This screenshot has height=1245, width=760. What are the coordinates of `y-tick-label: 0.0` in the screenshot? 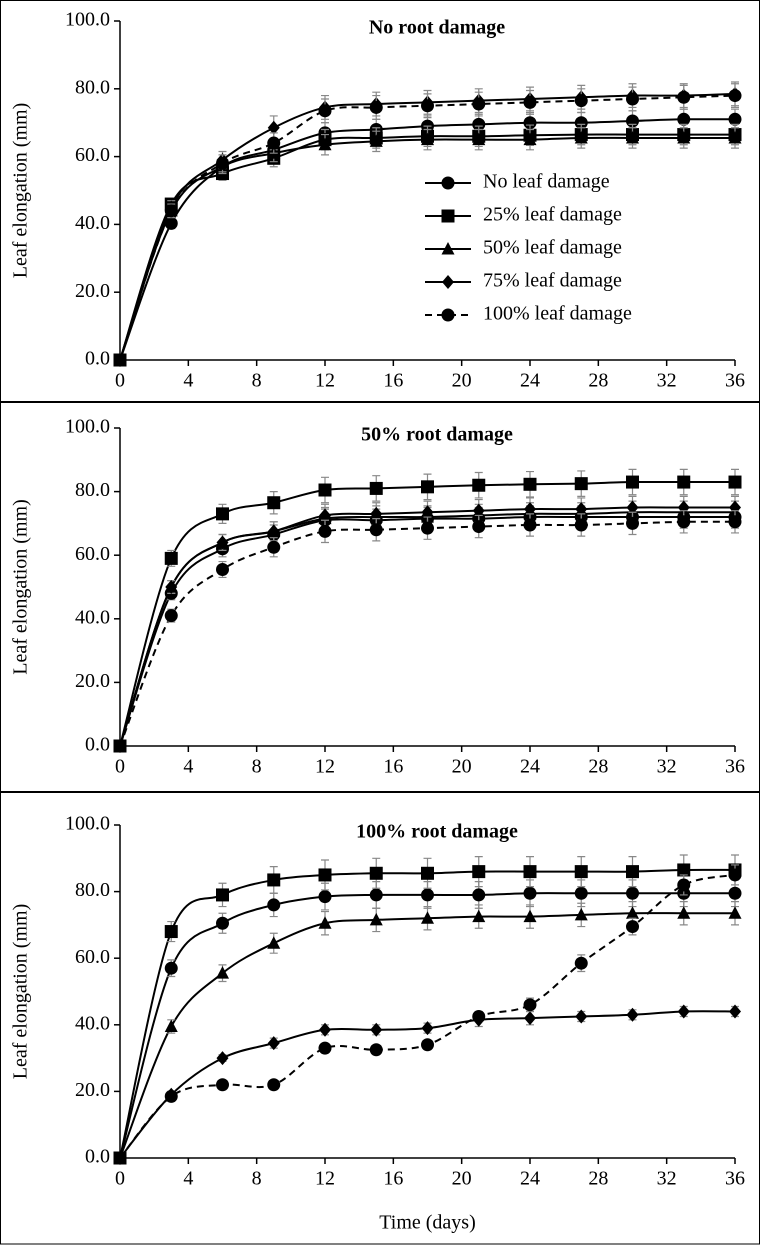 It's located at (97, 1157).